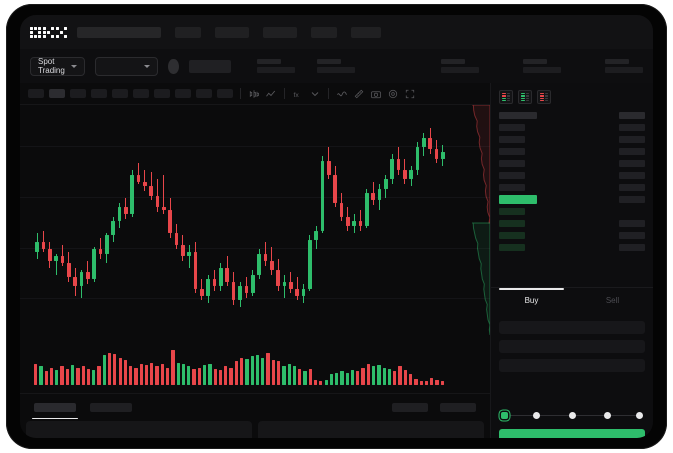 The width and height of the screenshot is (673, 453). I want to click on bottom-tab-order-history, so click(111, 407).